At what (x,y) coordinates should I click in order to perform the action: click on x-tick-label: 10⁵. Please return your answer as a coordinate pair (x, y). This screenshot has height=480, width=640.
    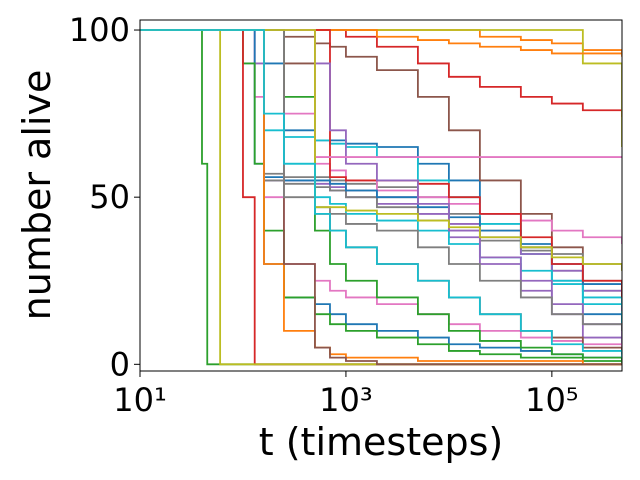
    Looking at the image, I should click on (552, 400).